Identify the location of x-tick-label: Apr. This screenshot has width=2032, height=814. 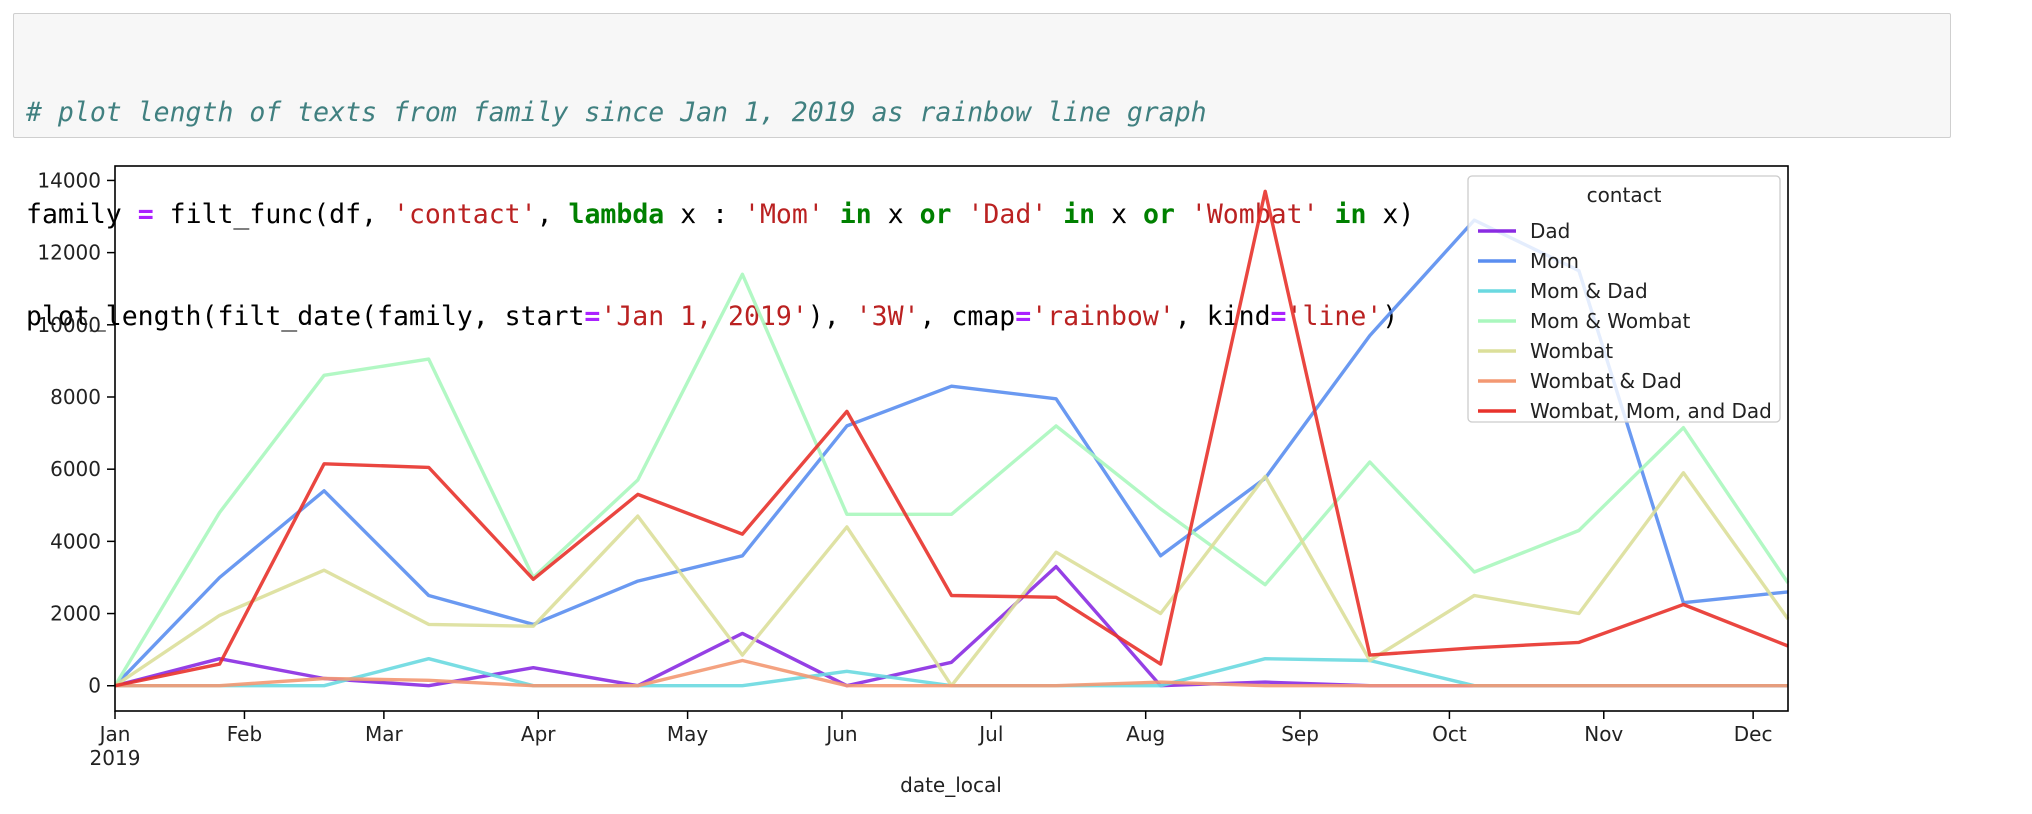
(538, 734).